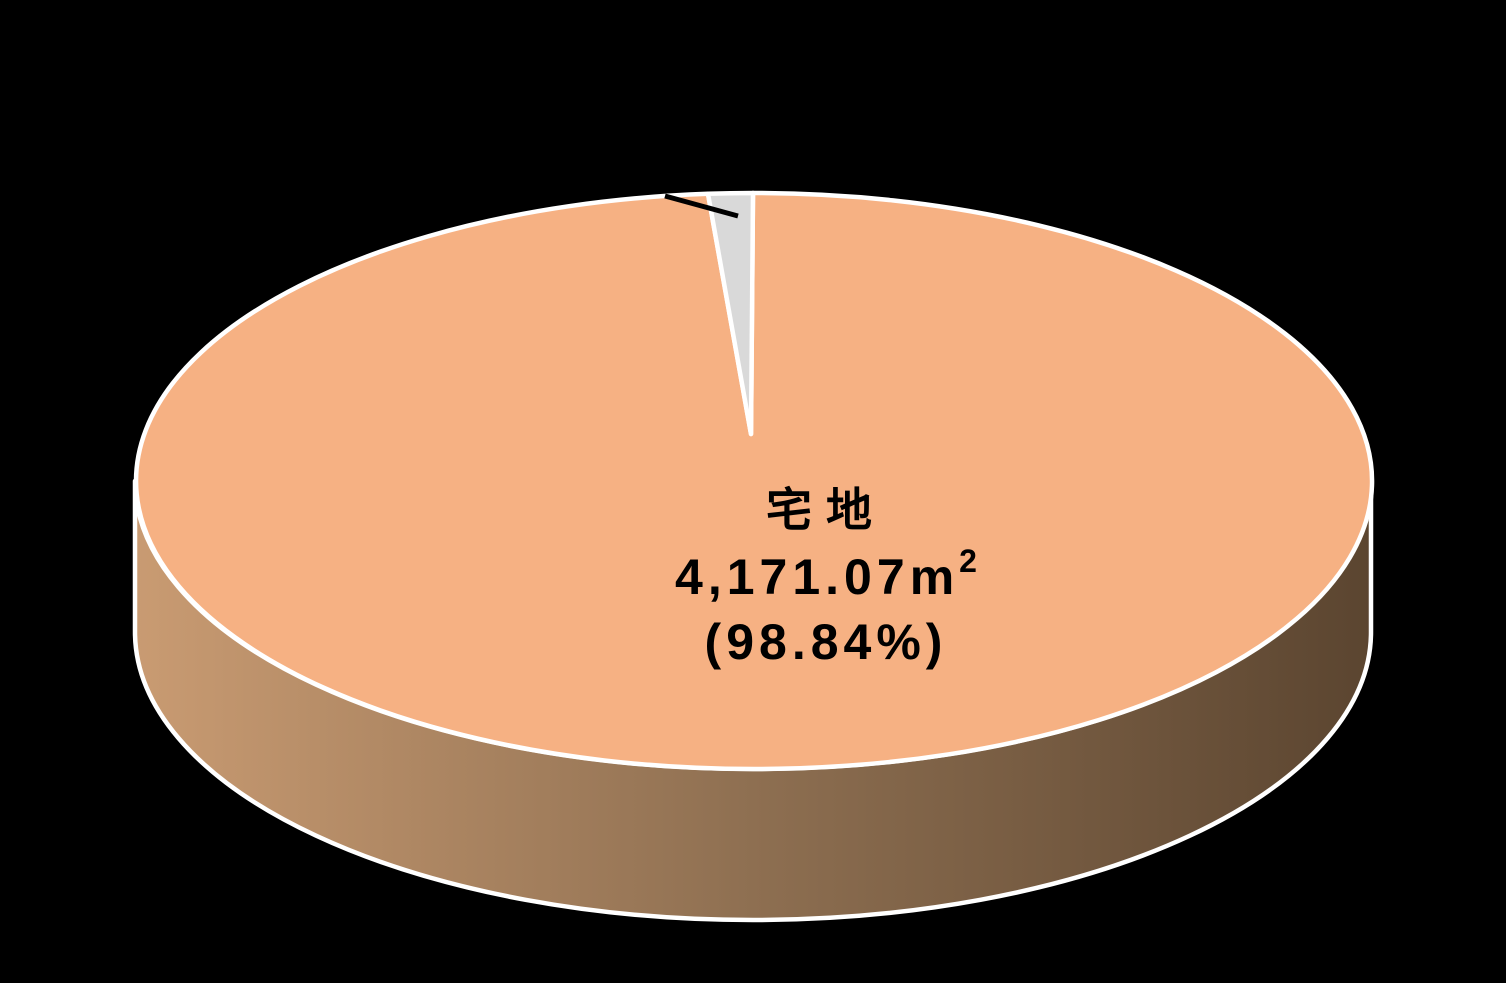 The height and width of the screenshot is (983, 1506). I want to click on slice-label-area: 4,171.07m2, so click(826, 574).